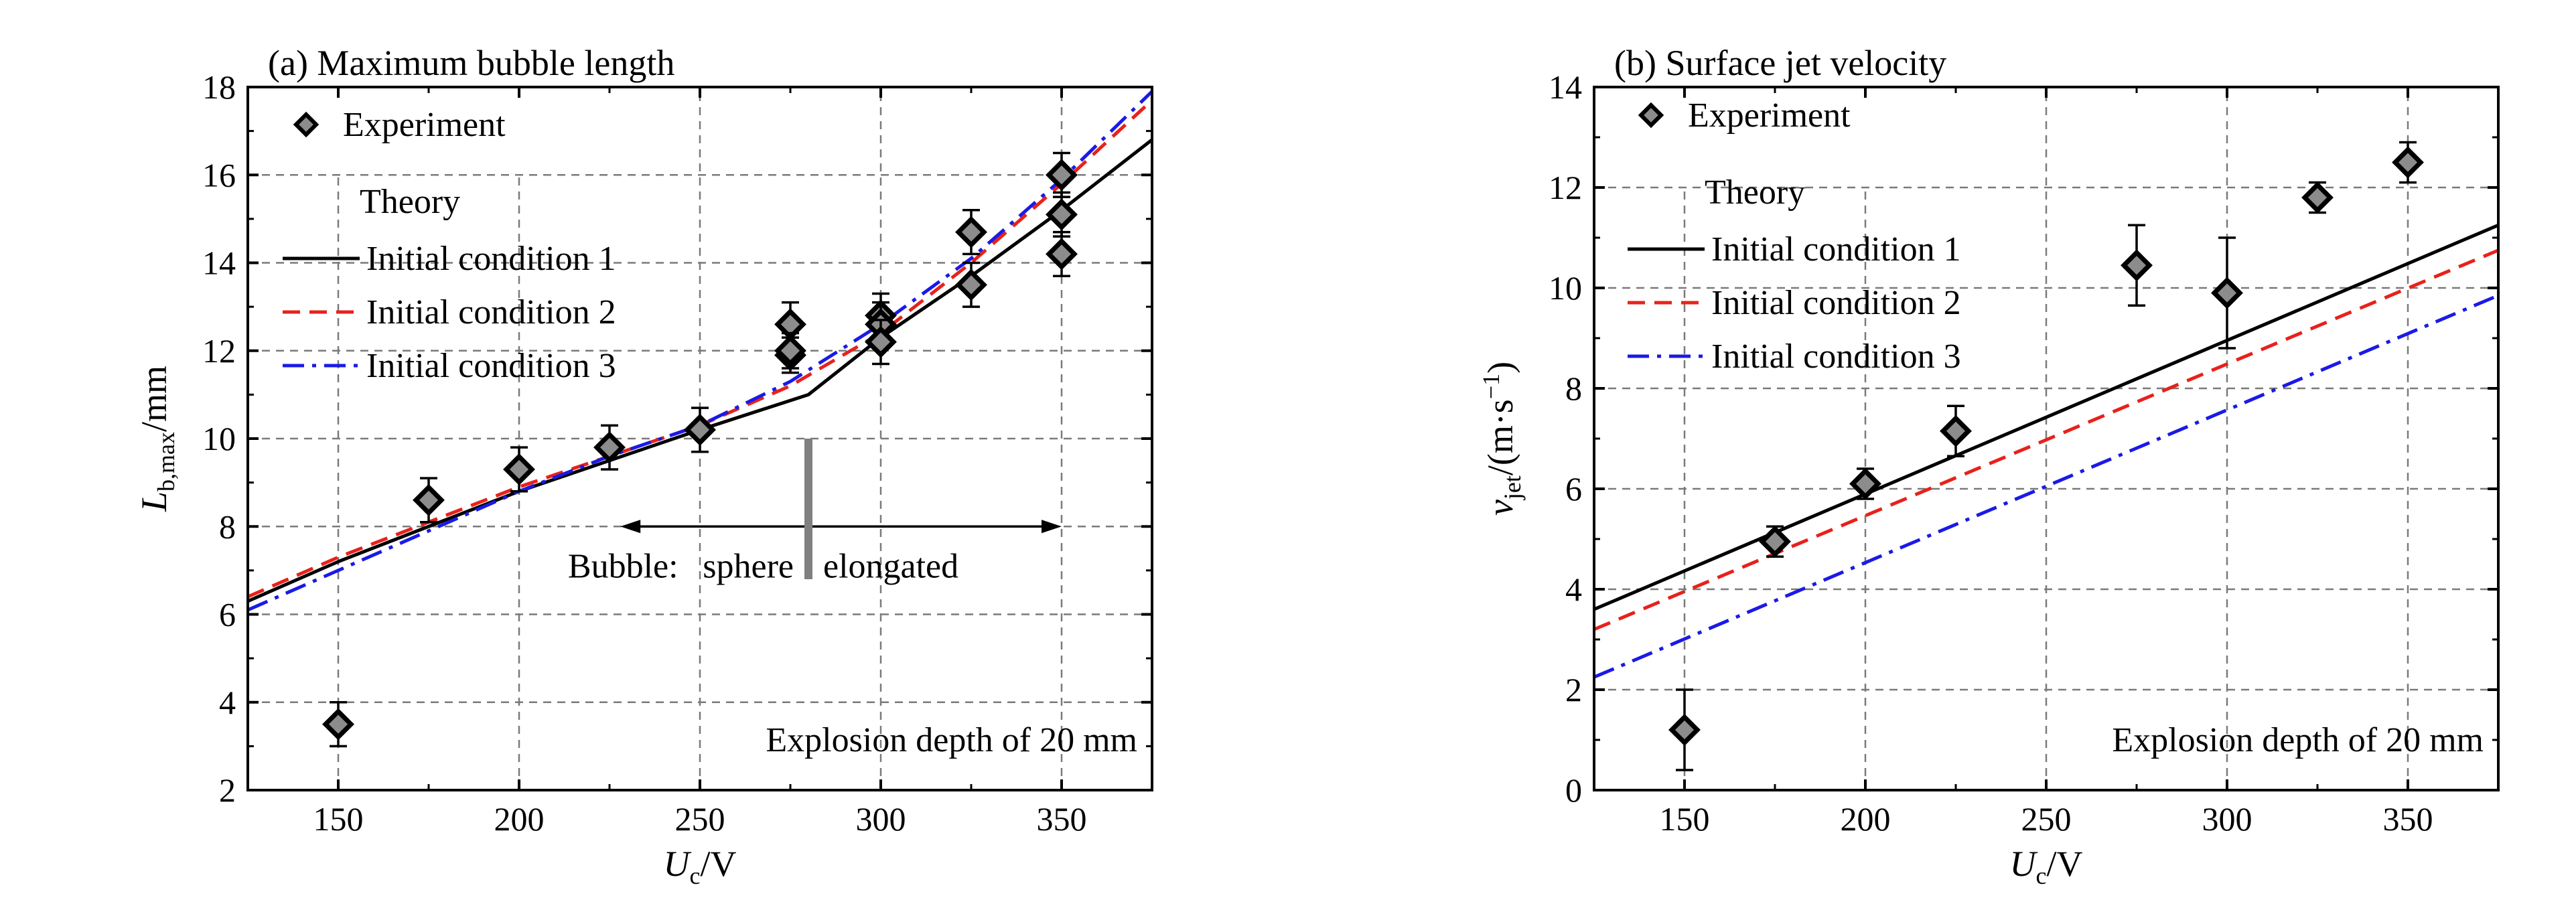  Describe the element at coordinates (1052, 527) in the screenshot. I see `arrow-right-head` at that location.